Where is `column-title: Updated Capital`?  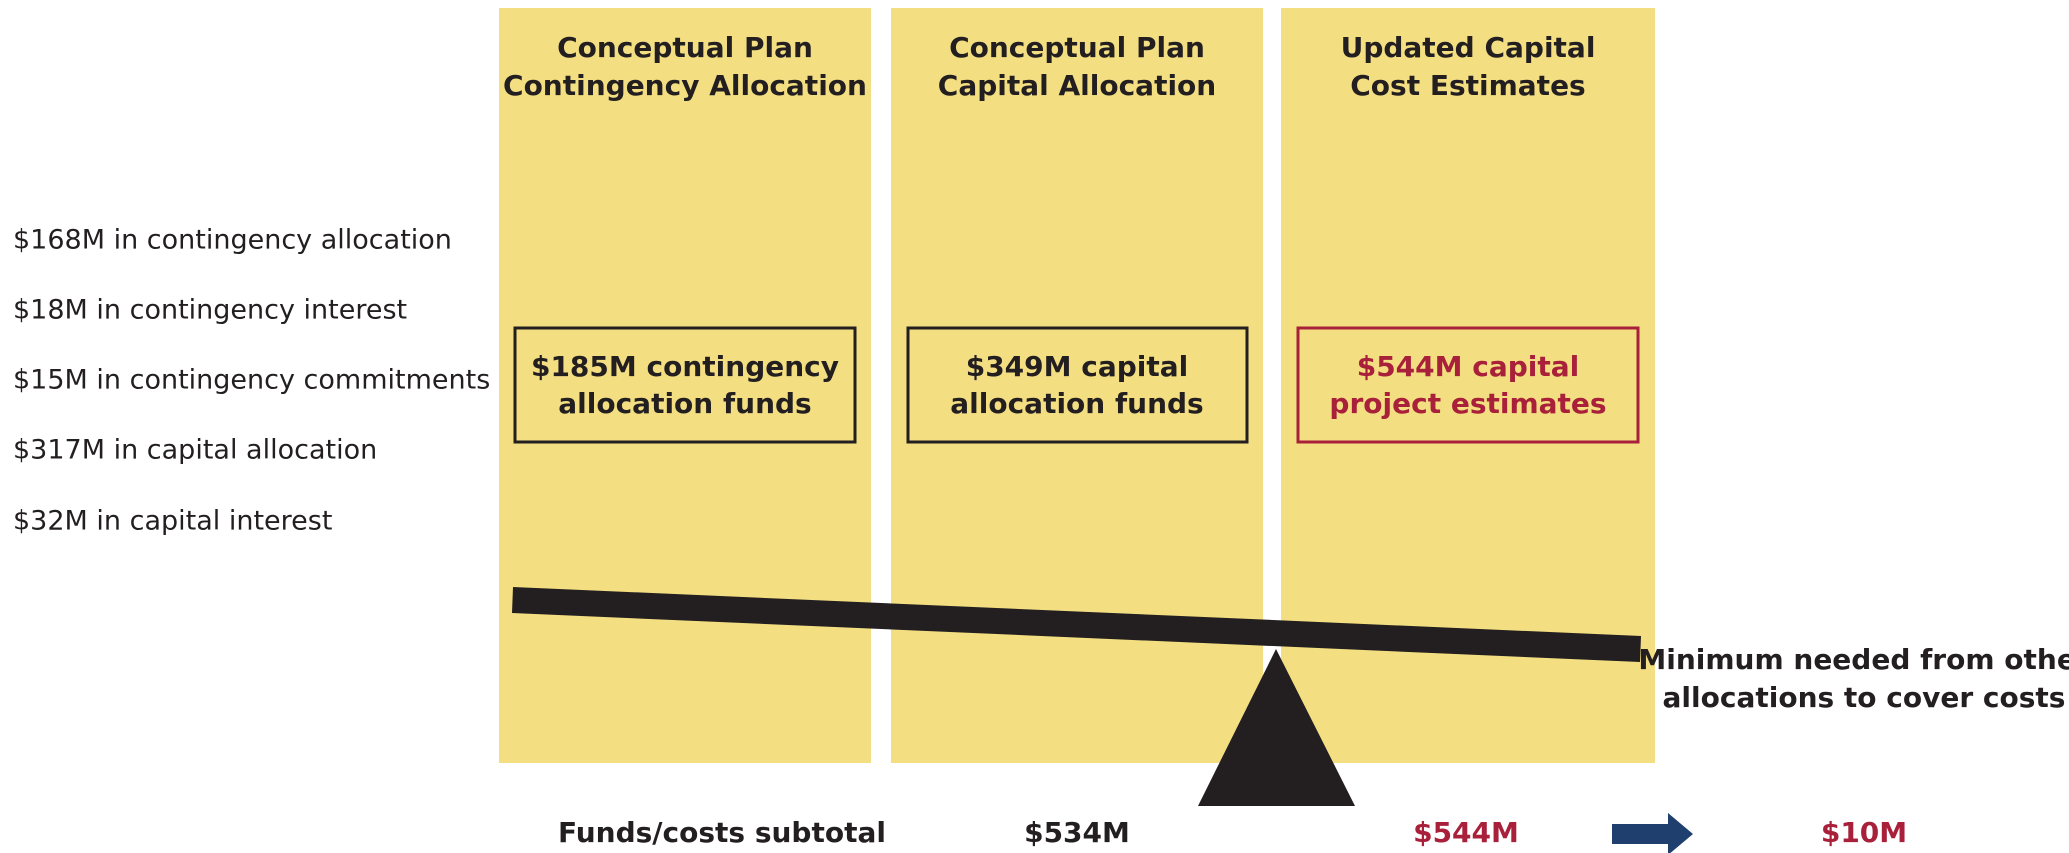
column-title: Updated Capital is located at coordinates (1468, 47).